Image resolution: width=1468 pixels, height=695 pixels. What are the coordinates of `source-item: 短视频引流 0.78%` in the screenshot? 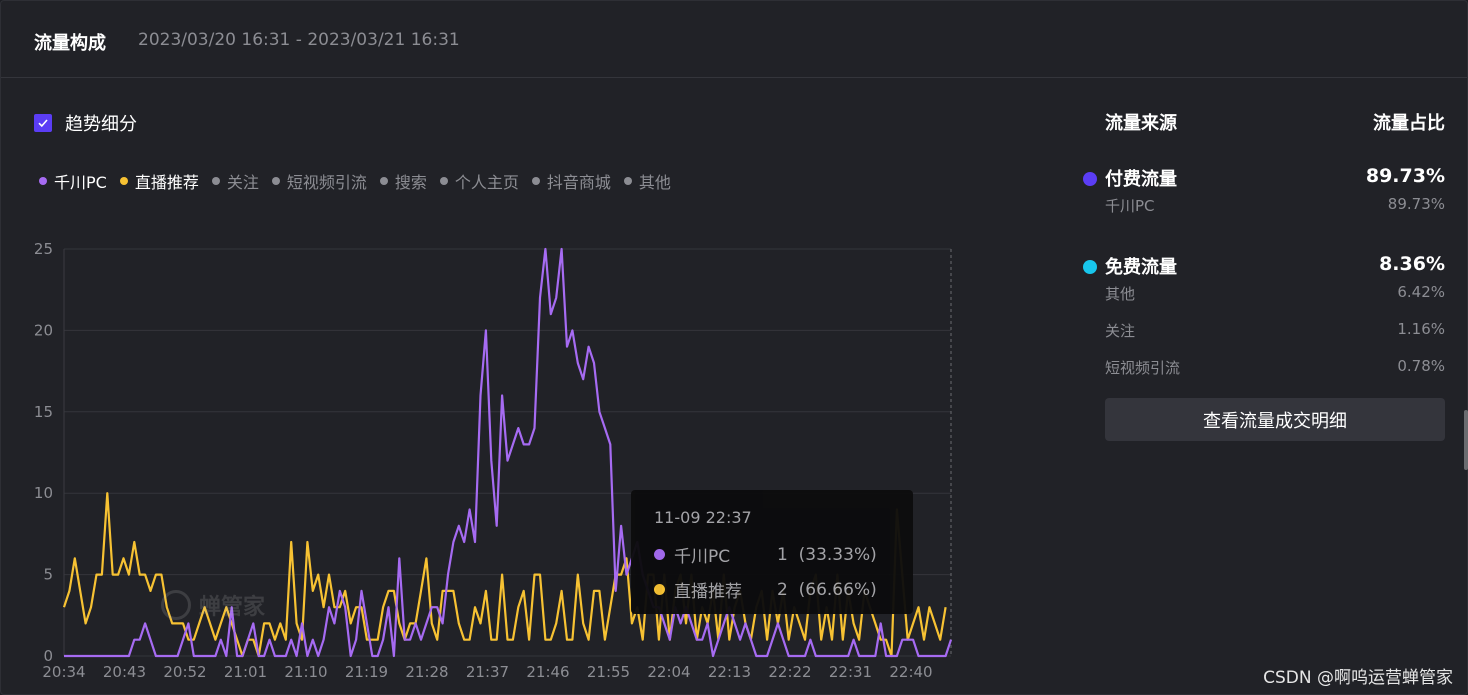 It's located at (1275, 375).